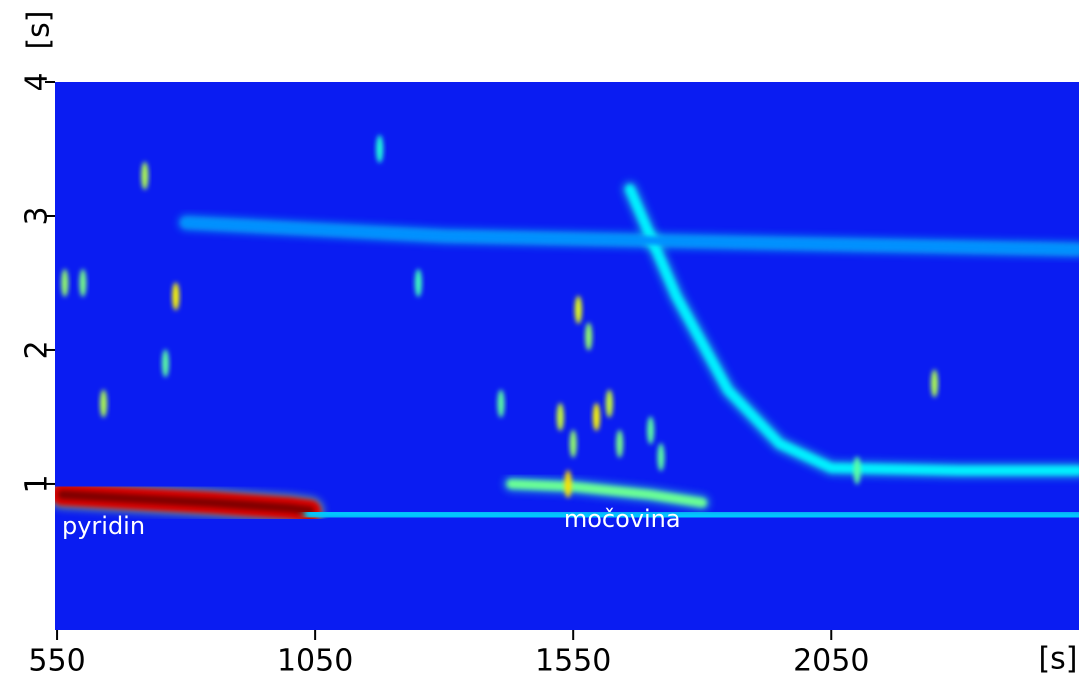  Describe the element at coordinates (315, 661) in the screenshot. I see `x-tick-label: 1050` at that location.